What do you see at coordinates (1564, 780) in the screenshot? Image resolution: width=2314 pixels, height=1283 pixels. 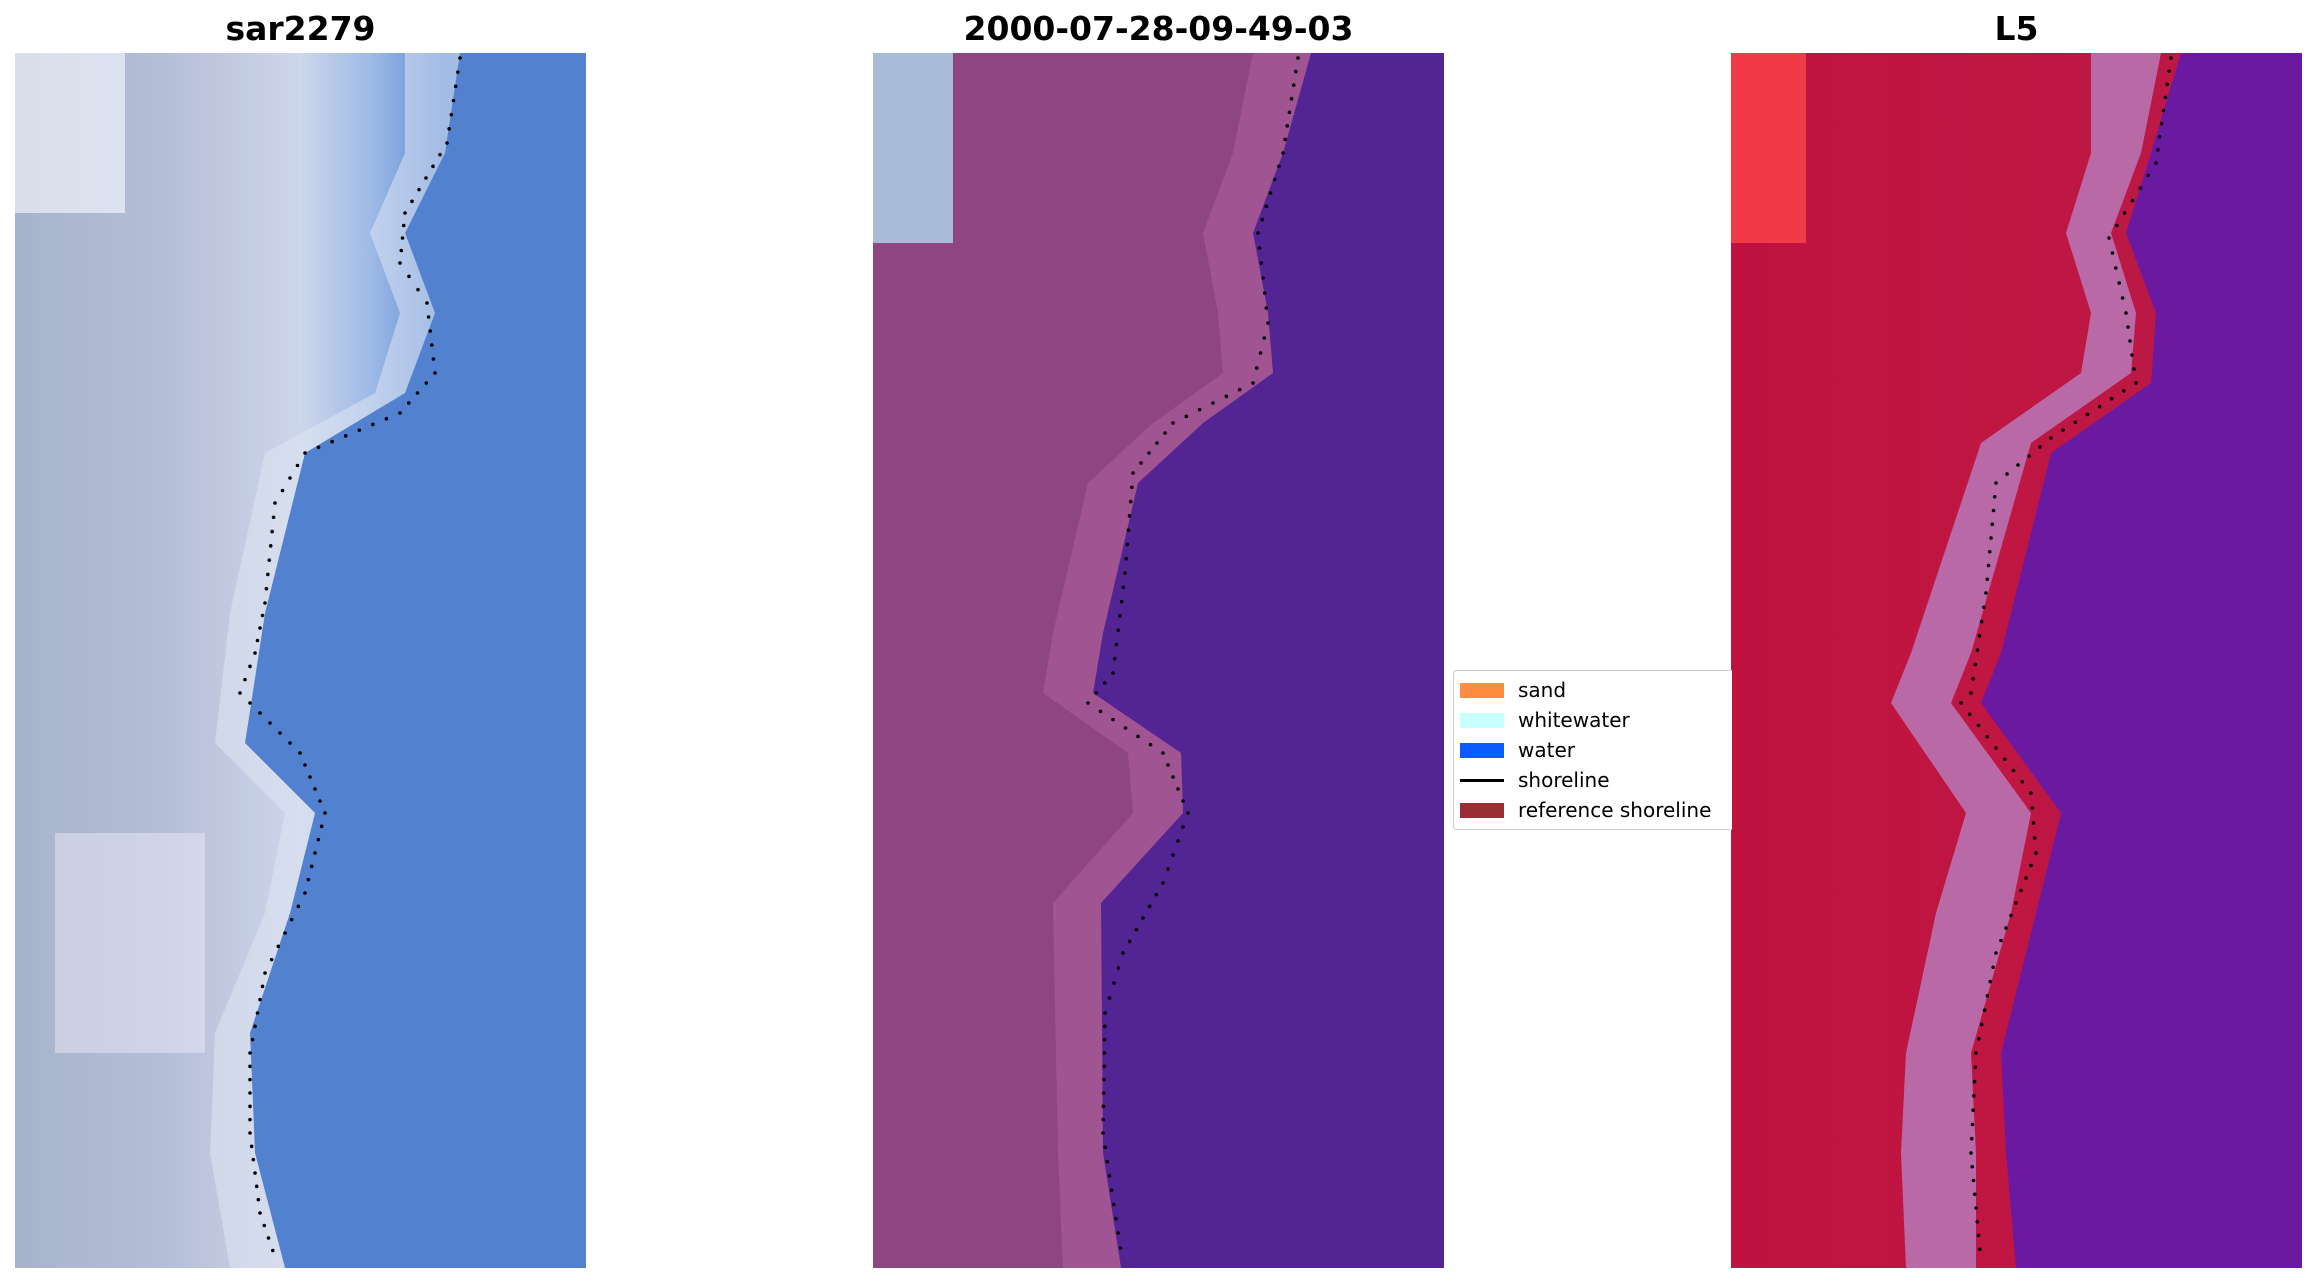 I see `legend-label: shoreline` at bounding box center [1564, 780].